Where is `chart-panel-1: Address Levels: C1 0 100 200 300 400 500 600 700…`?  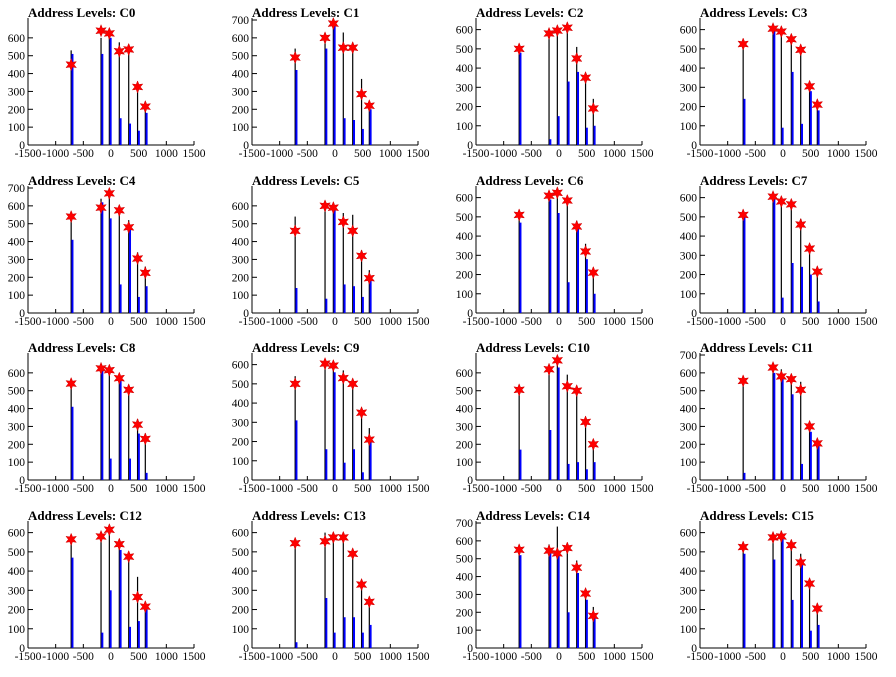
chart-panel-1: Address Levels: C1 0 100 200 300 400 500 600 700… is located at coordinates (331, 82).